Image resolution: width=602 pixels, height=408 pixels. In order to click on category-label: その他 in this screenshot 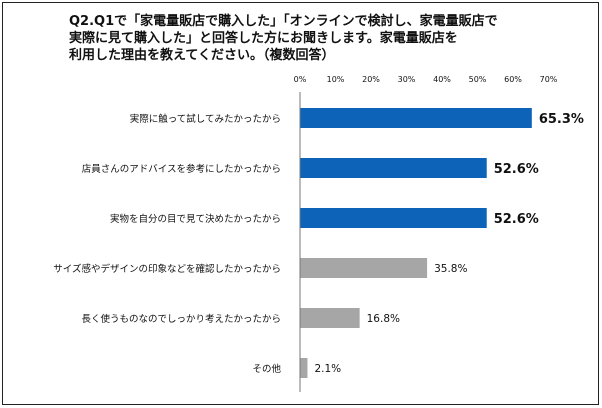, I will do `click(266, 369)`.